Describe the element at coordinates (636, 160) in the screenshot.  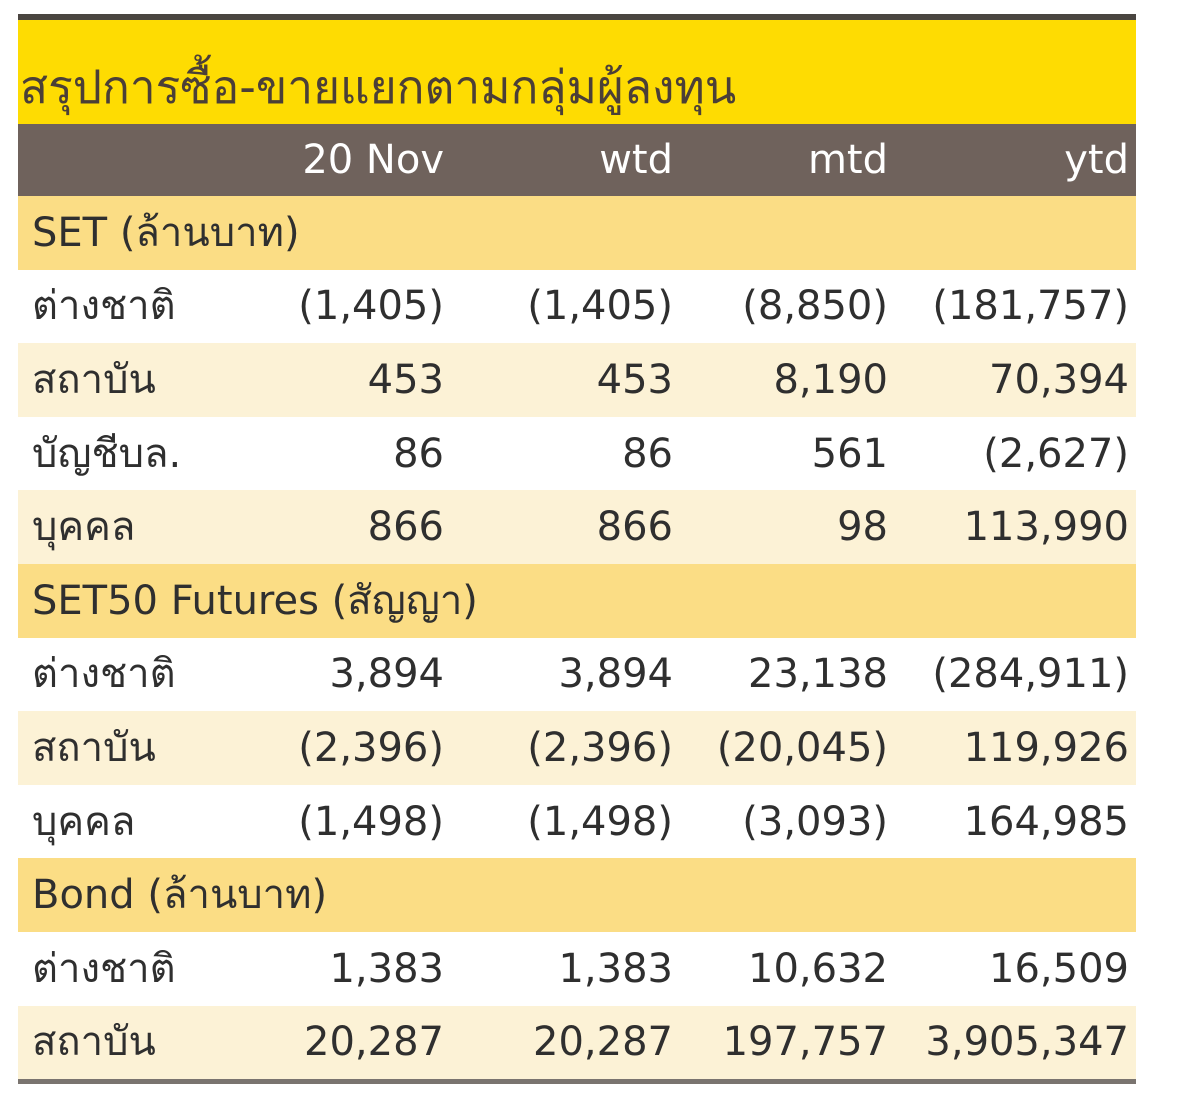
I see `column-header-wtd: wtd` at that location.